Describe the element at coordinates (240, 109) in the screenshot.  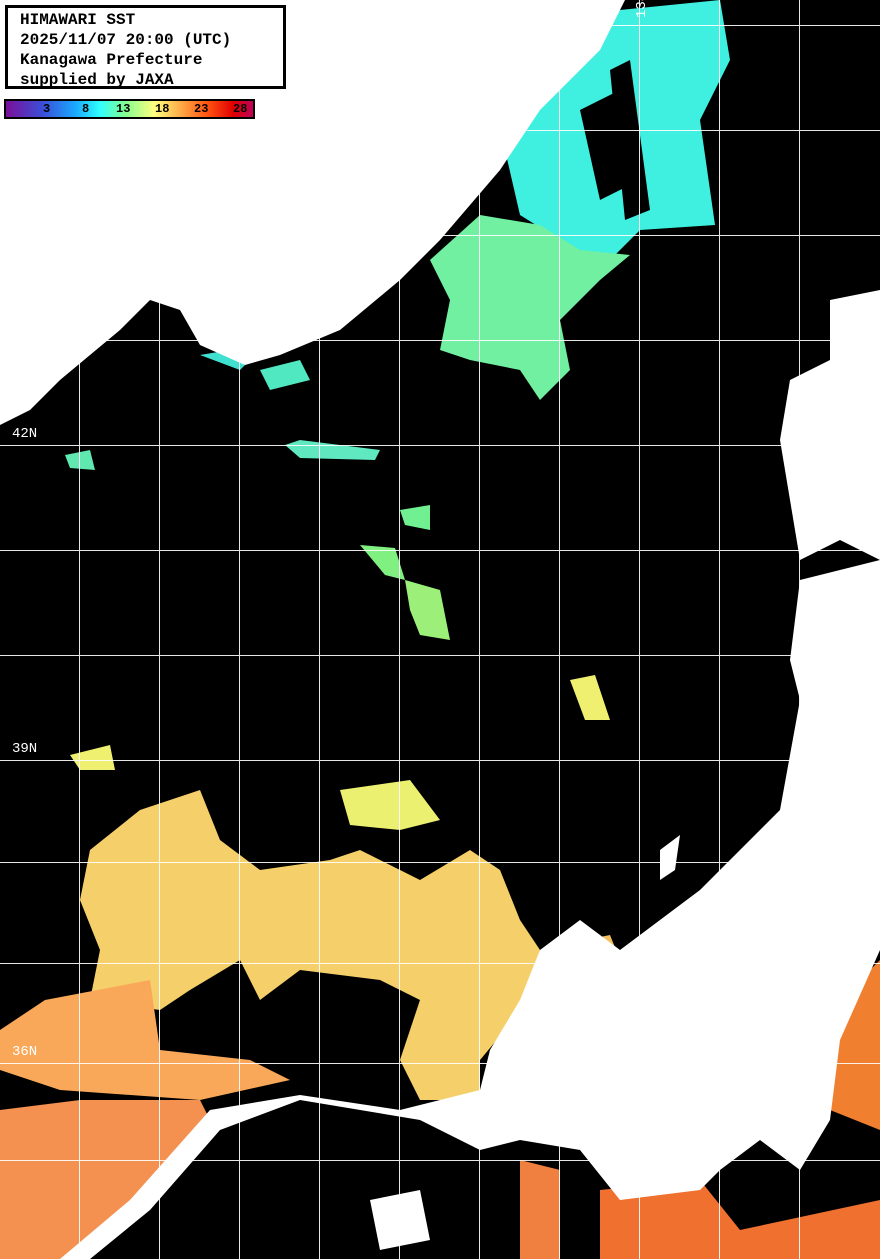
I see `scale-tick: 28` at that location.